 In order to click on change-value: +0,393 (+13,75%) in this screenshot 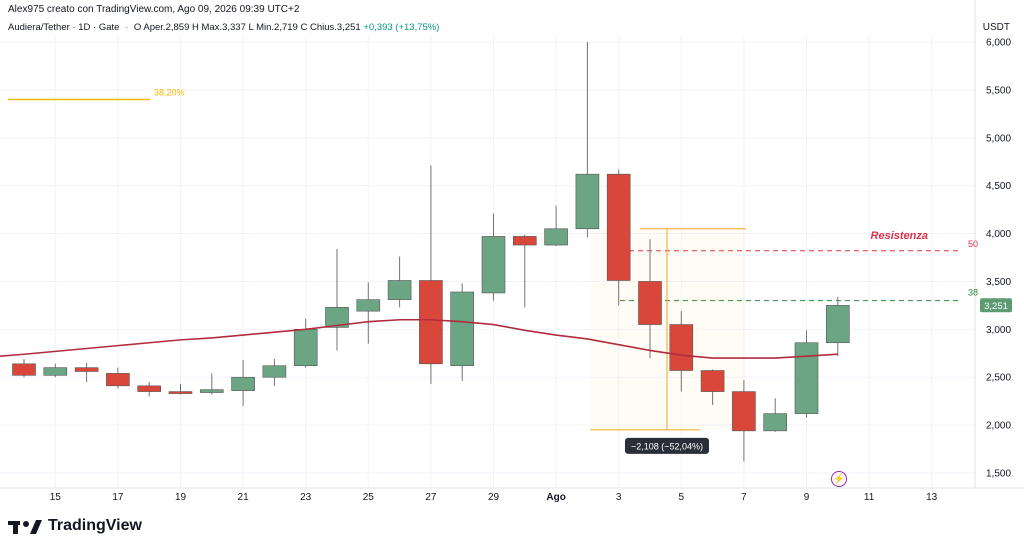, I will do `click(401, 27)`.